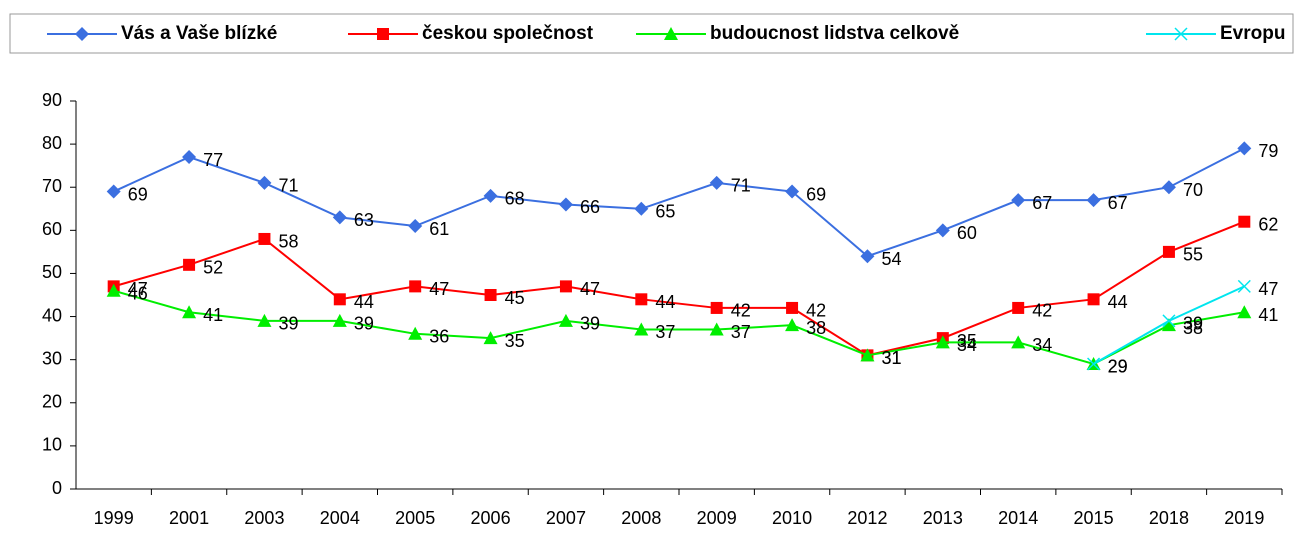 The width and height of the screenshot is (1303, 535). Describe the element at coordinates (52, 402) in the screenshot. I see `y-tick-label: 20` at that location.